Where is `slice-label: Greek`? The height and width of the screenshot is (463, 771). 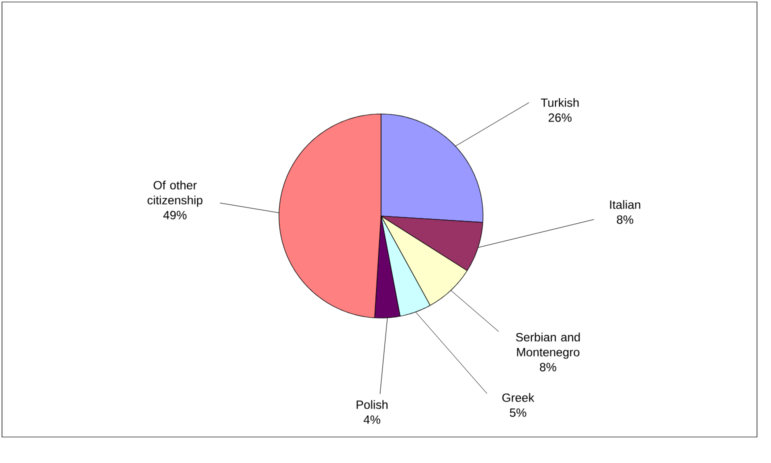
slice-label: Greek is located at coordinates (518, 397).